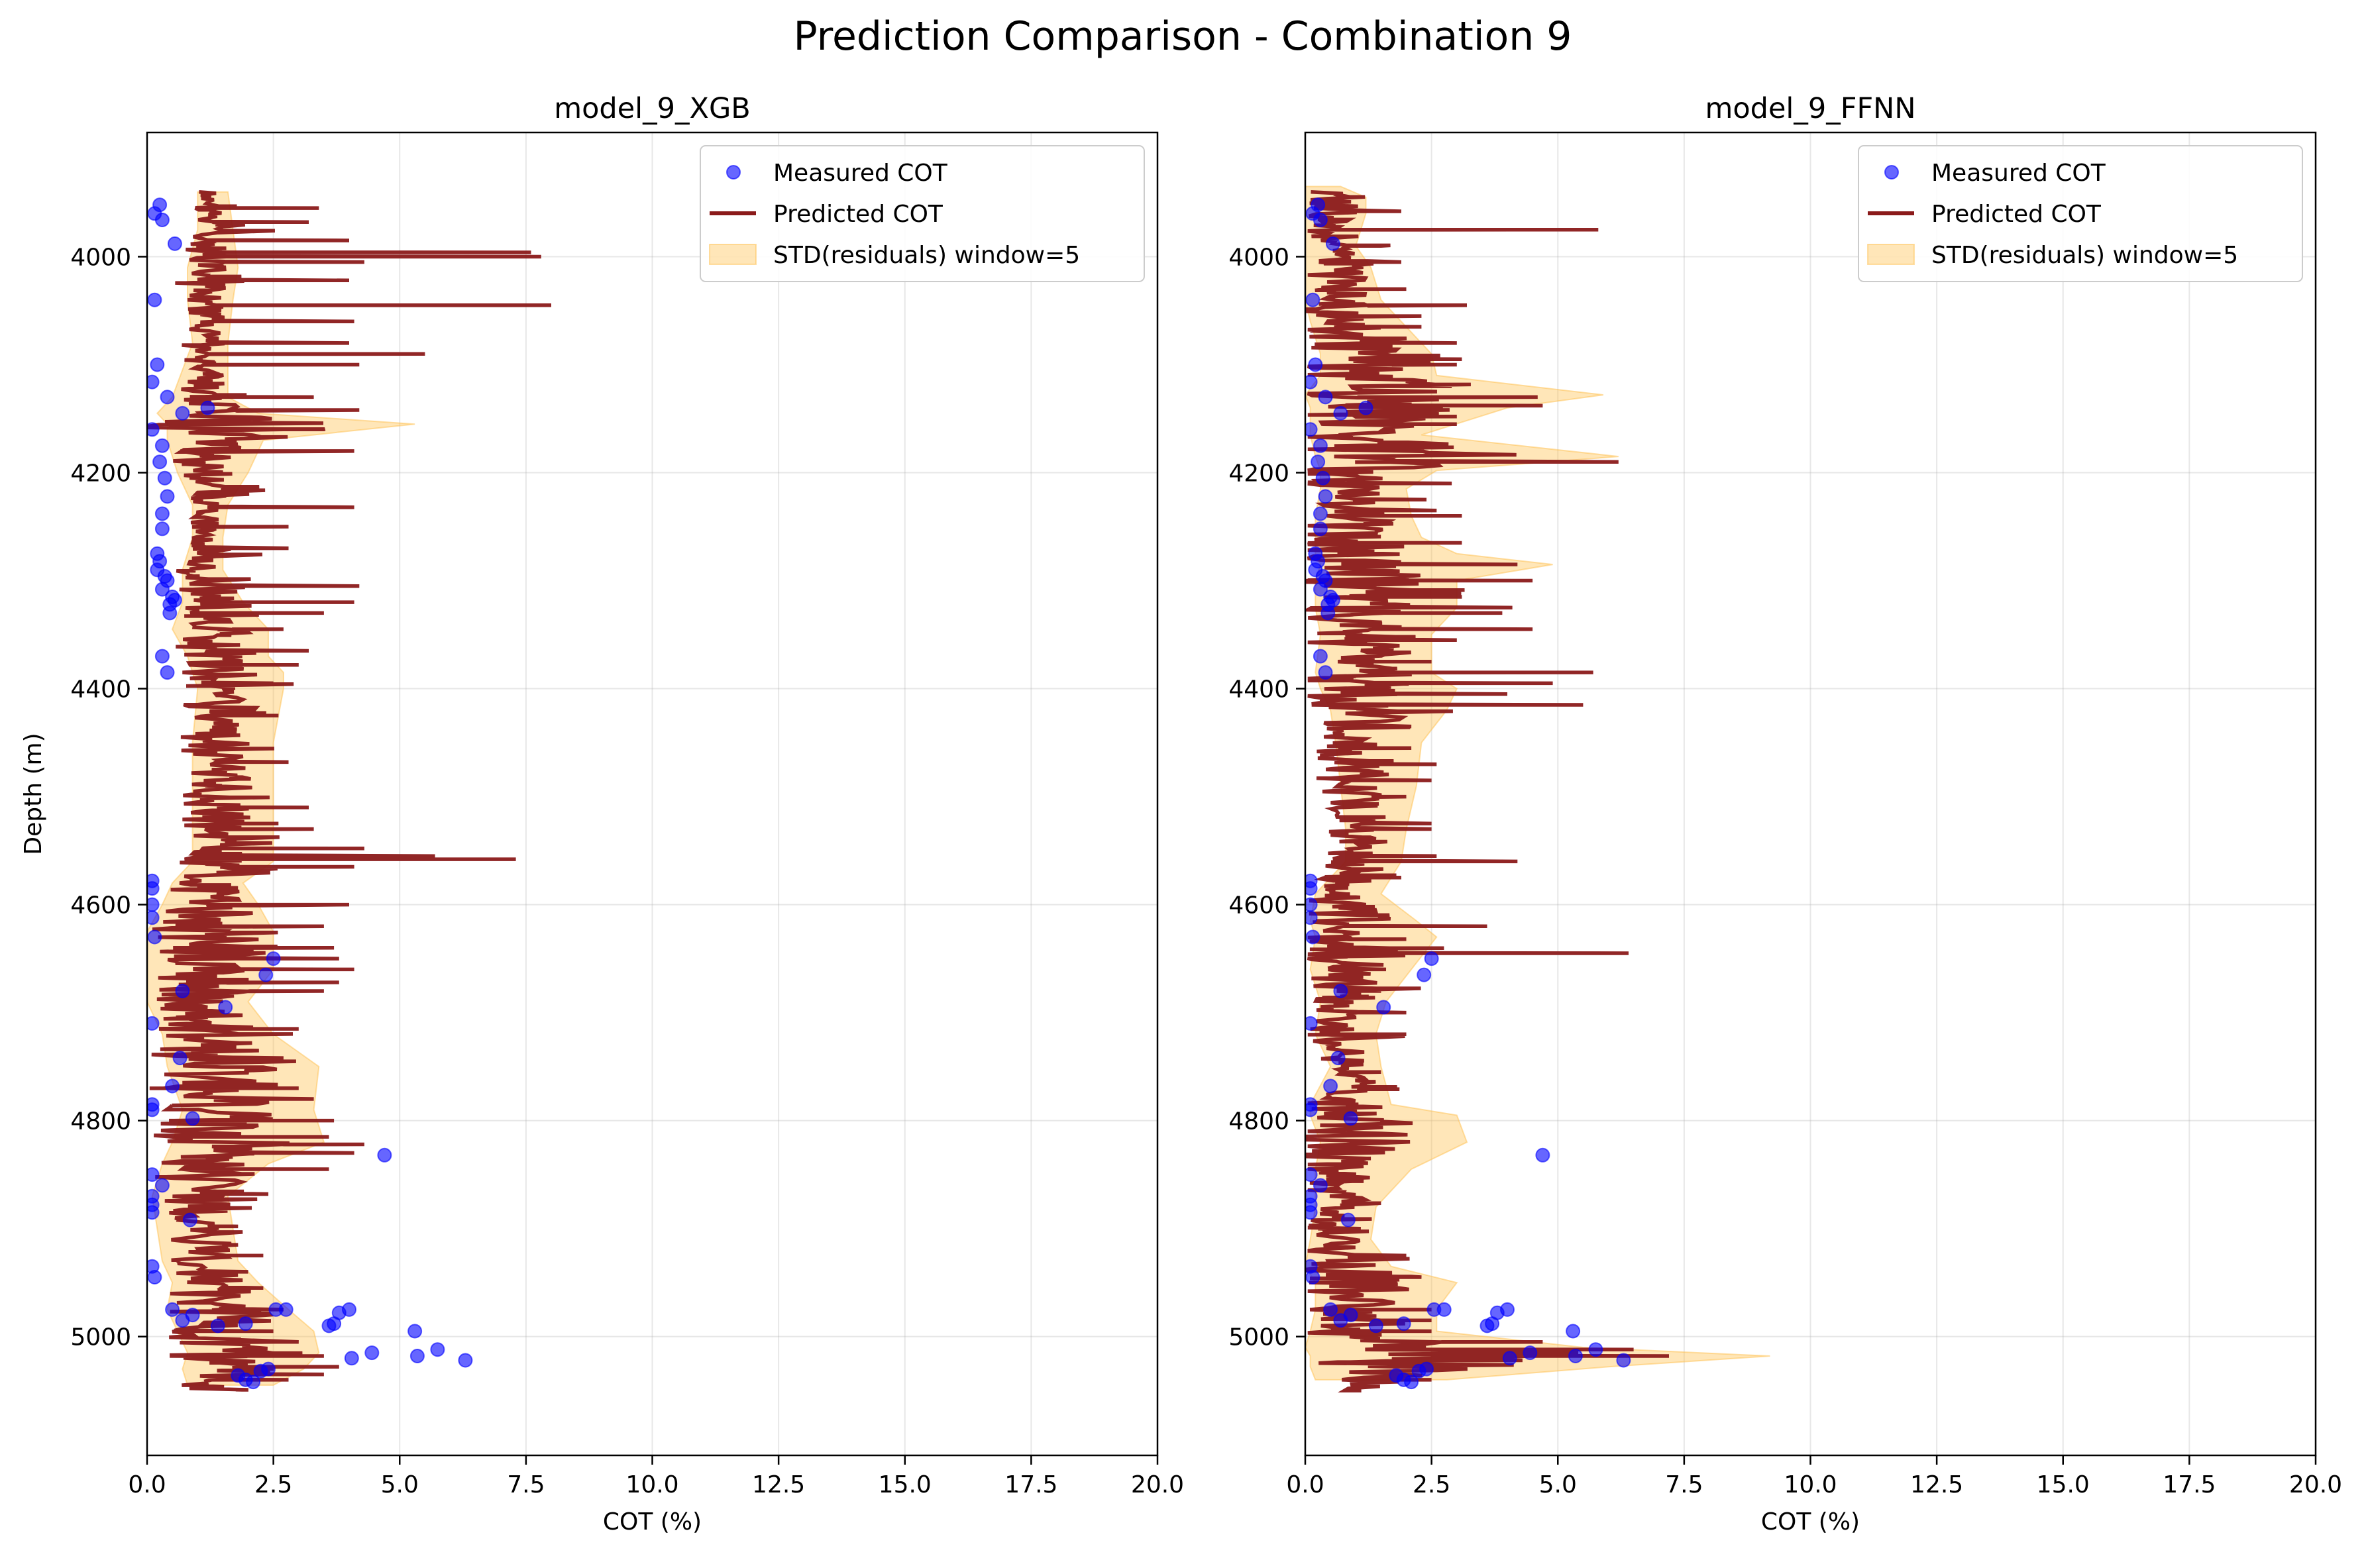  I want to click on y-tick-label: 4600, so click(100, 905).